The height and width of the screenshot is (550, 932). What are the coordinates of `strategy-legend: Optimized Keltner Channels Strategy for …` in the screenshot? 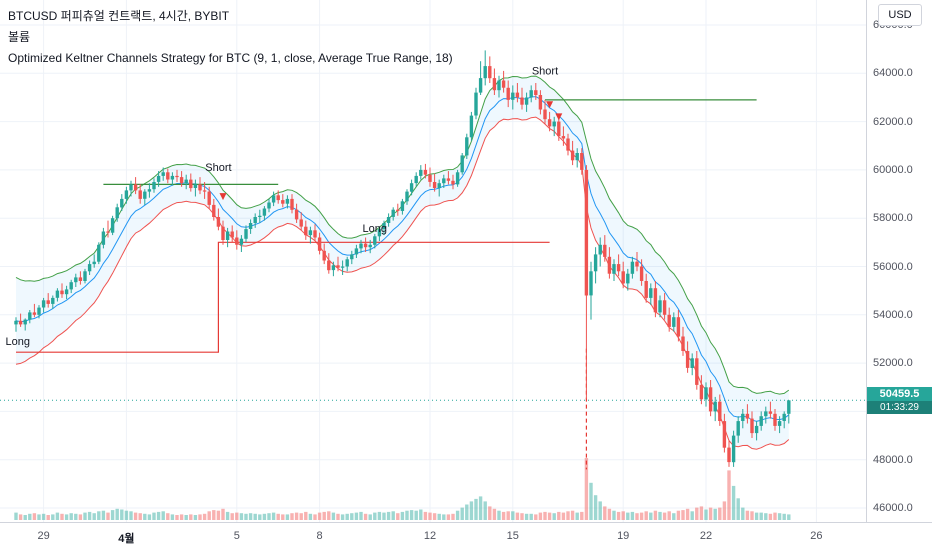 It's located at (230, 58).